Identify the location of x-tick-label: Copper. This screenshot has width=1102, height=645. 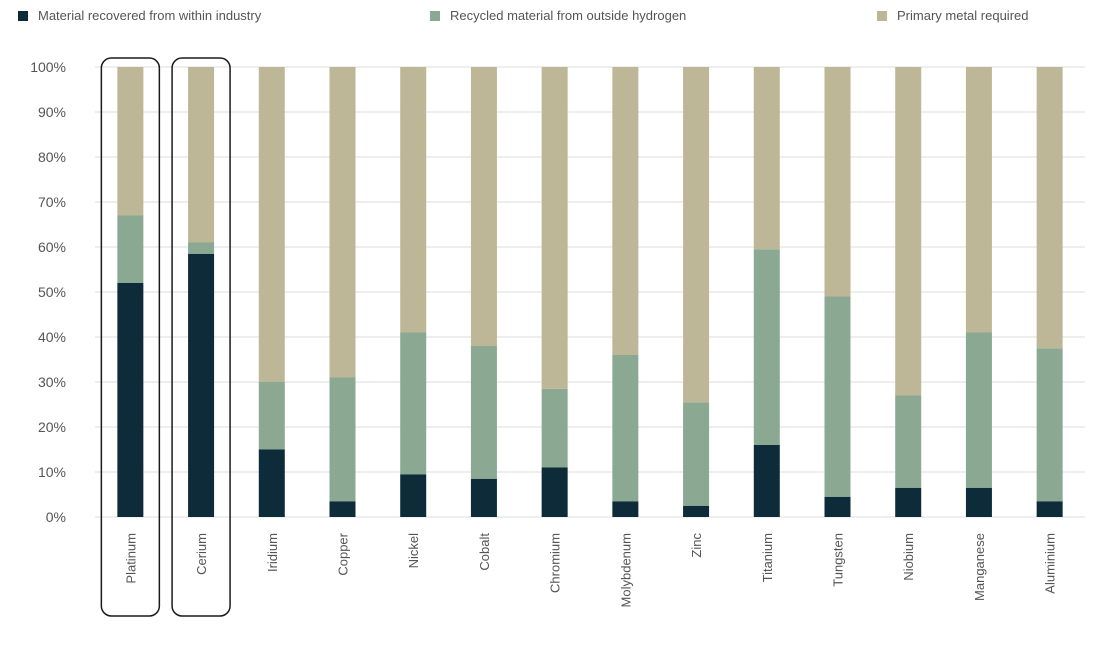
(343, 553).